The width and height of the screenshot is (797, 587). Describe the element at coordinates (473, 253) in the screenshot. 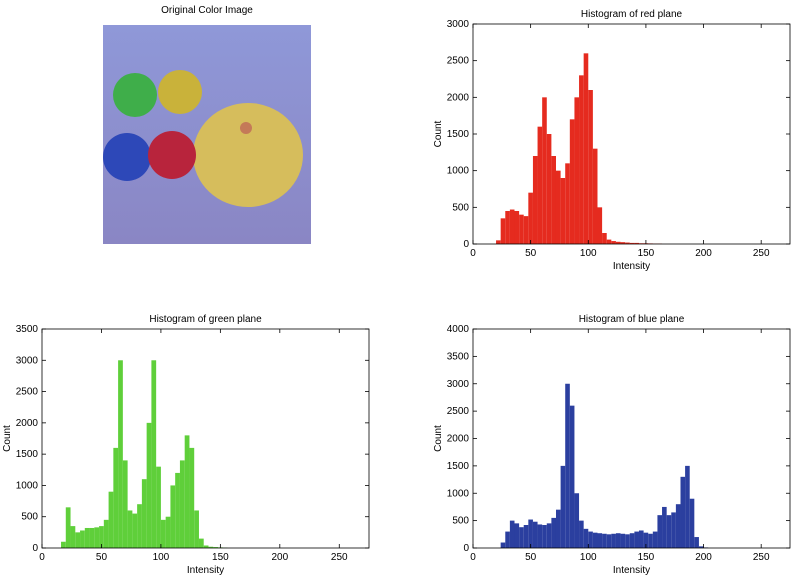

I see `x-tick-label: 0` at that location.